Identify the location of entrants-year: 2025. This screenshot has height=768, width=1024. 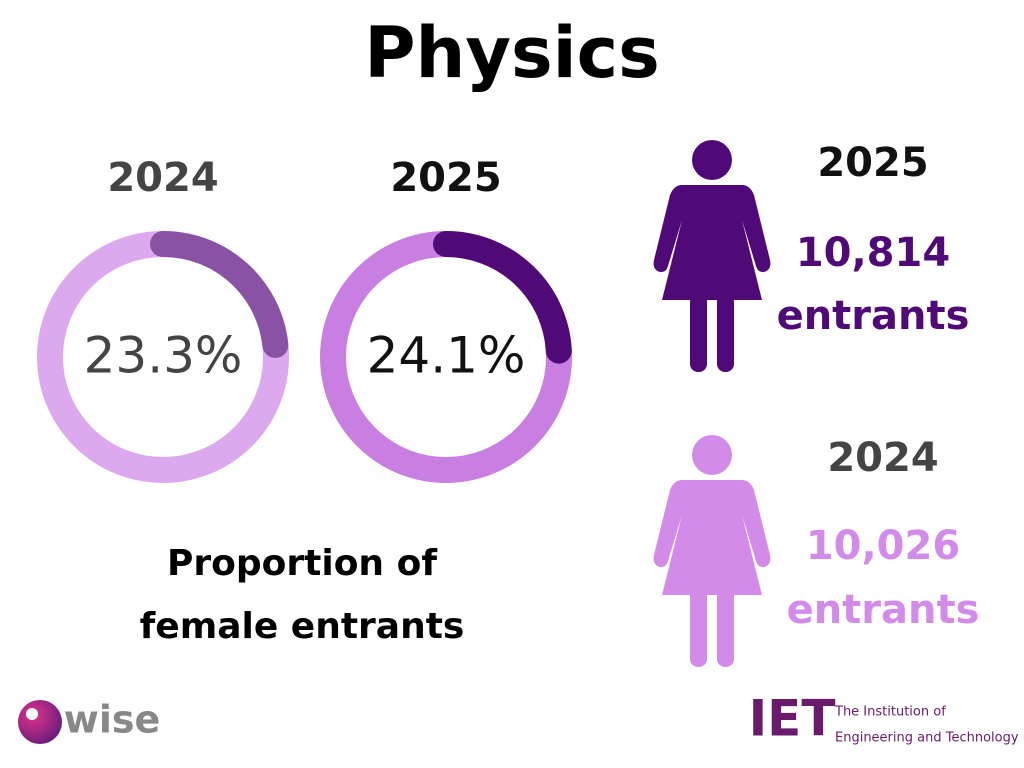
(872, 163).